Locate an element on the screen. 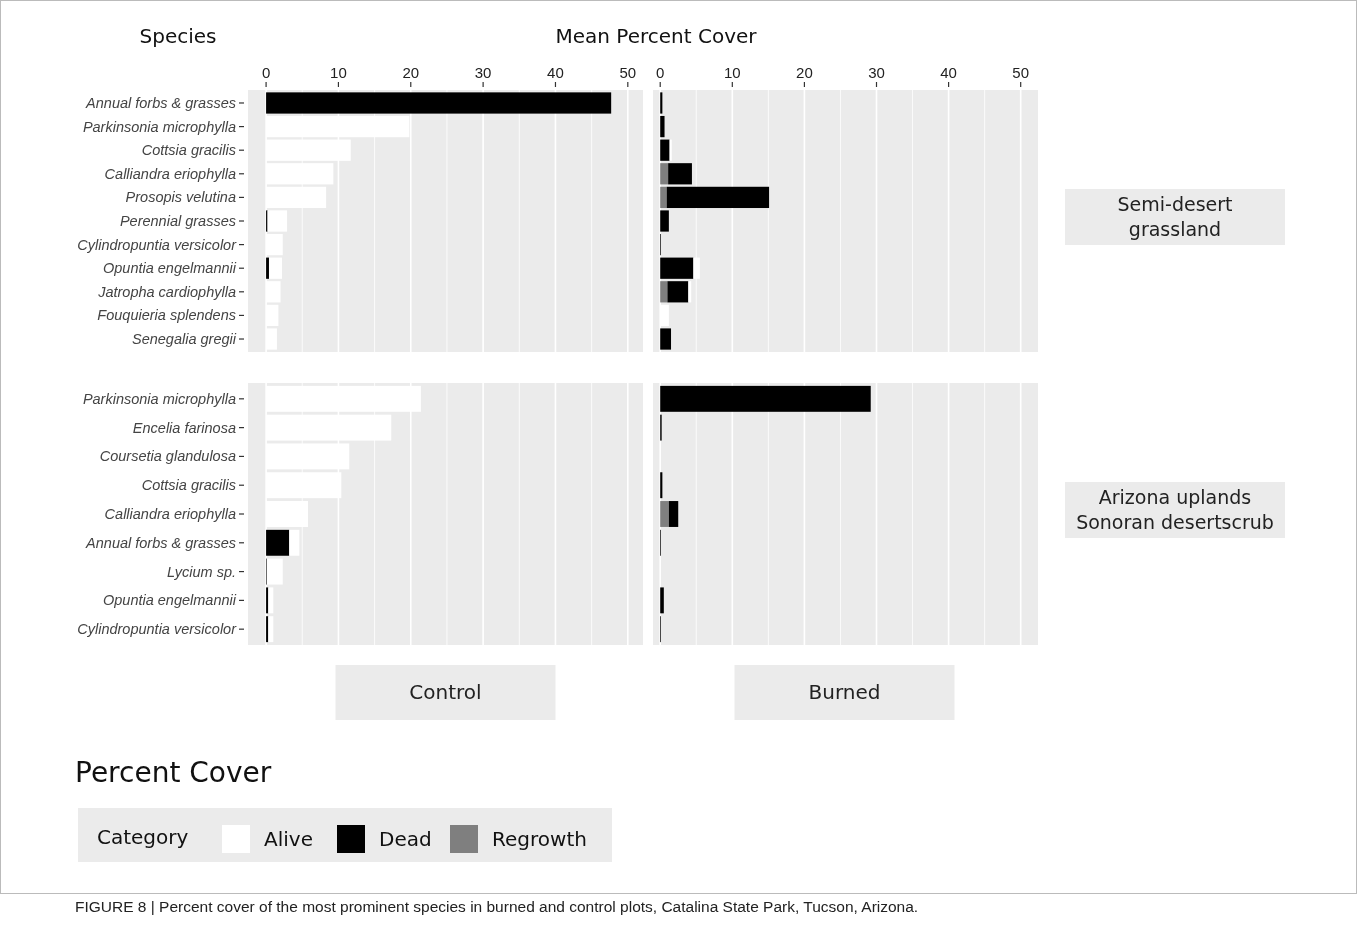 The height and width of the screenshot is (926, 1357). y-tick-label: Jatropha cardiophylla is located at coordinates (166, 291).